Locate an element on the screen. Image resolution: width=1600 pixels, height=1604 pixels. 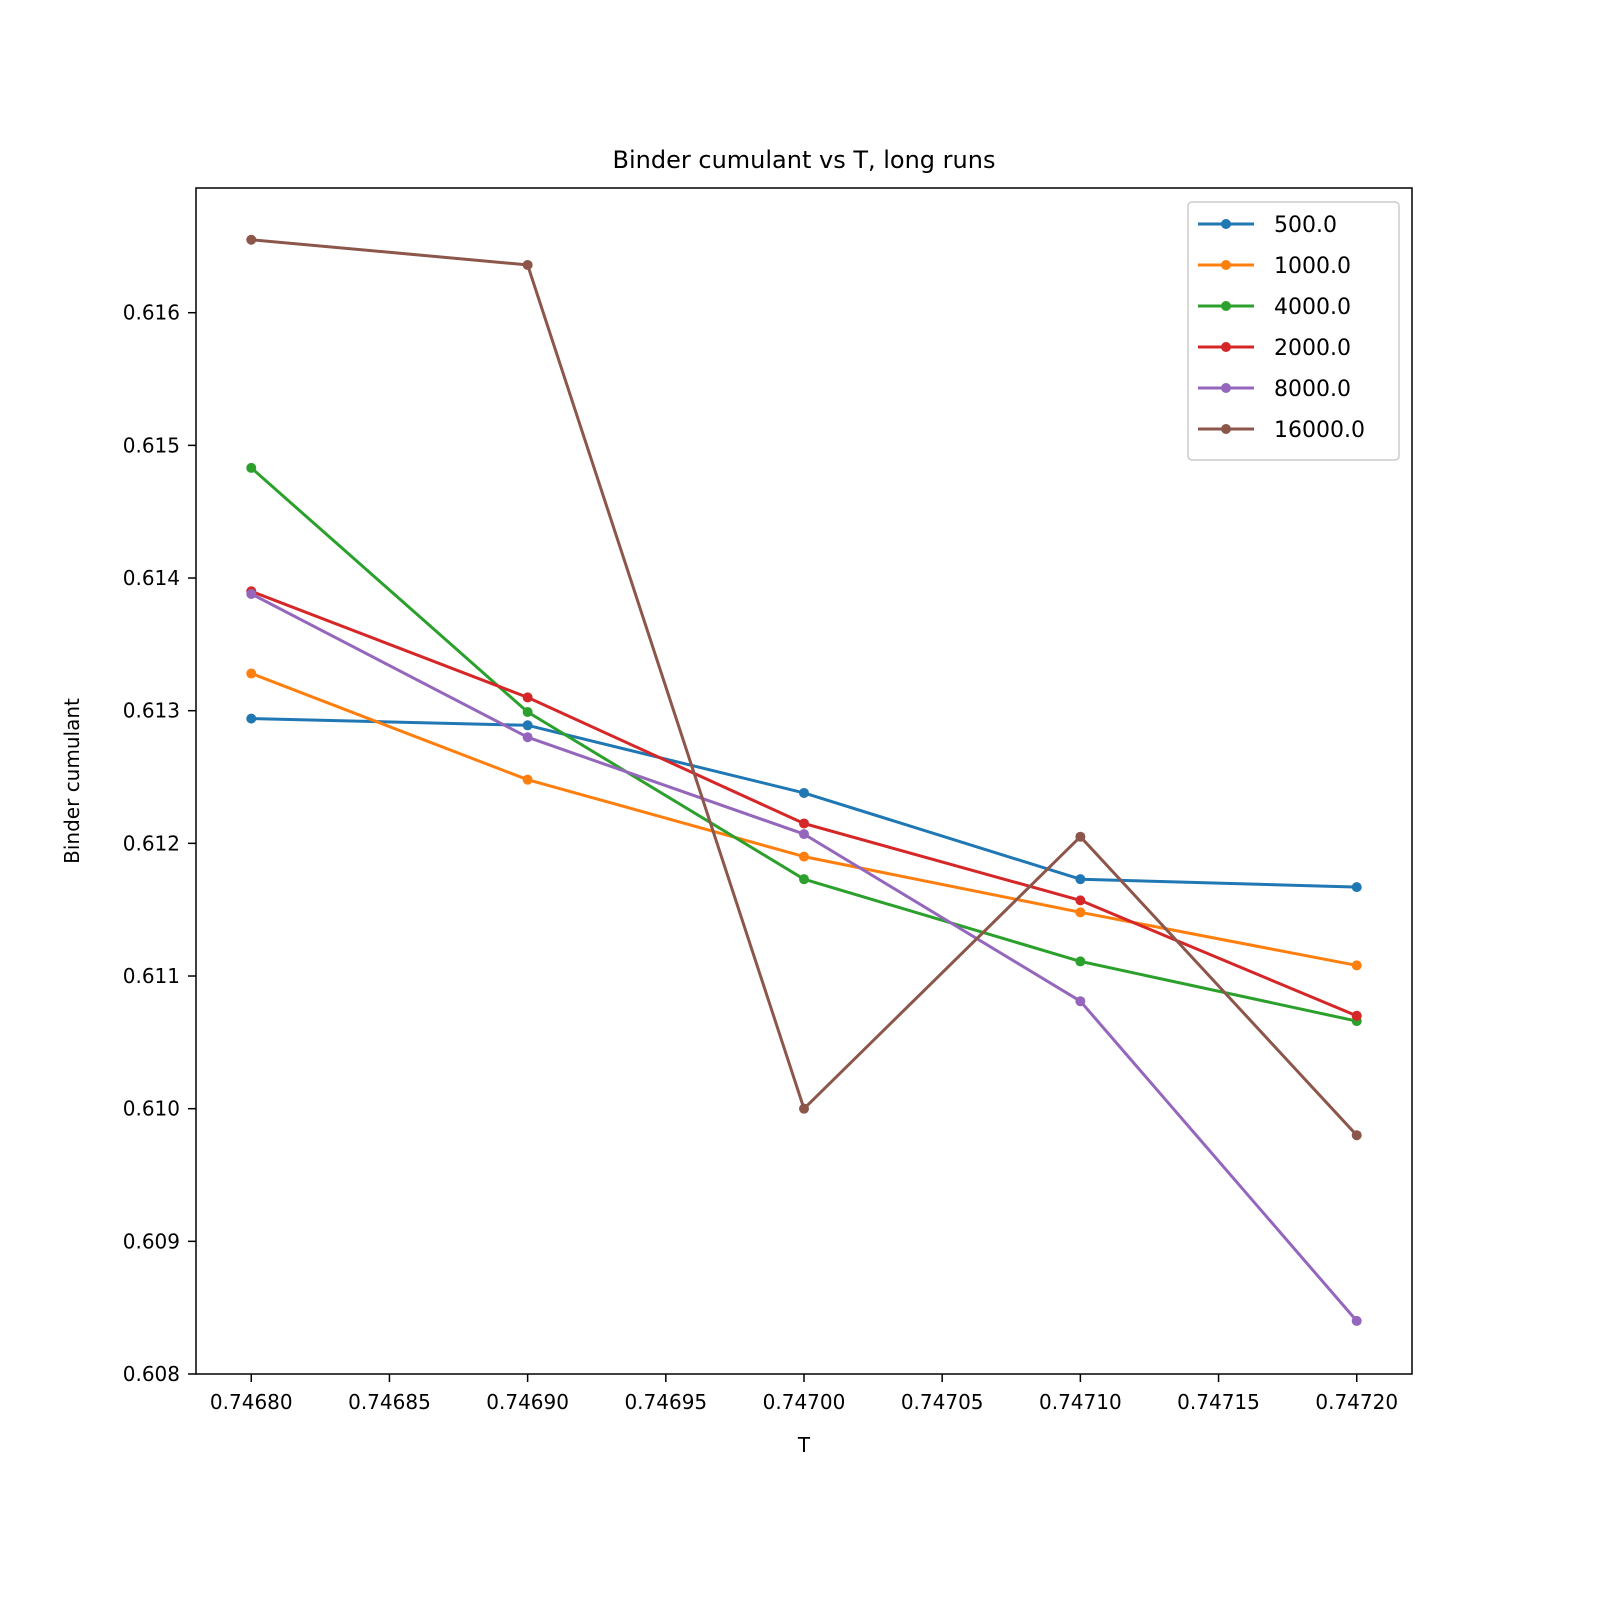
x-tick-label: 0.74695 is located at coordinates (665, 1402).